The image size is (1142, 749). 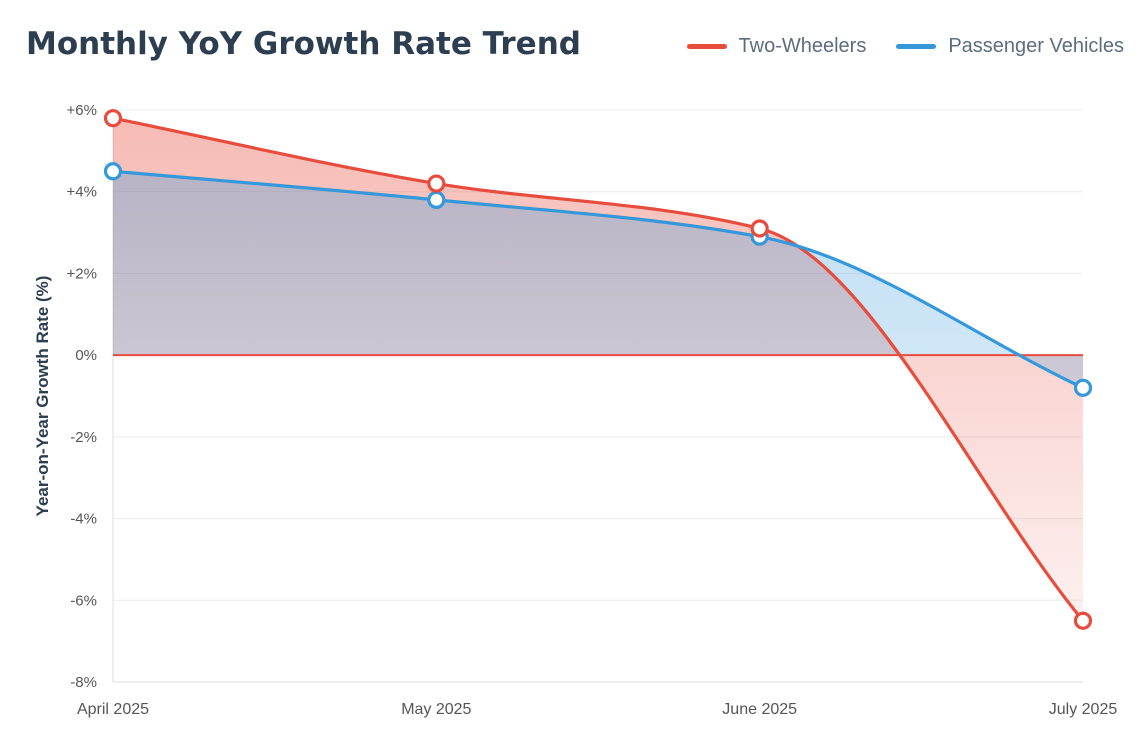 I want to click on legend-swatch-passenger-vehicles, so click(x=916, y=46).